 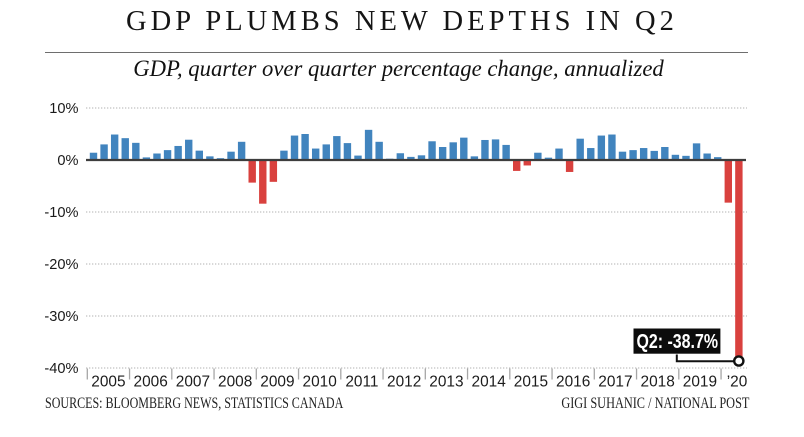 I want to click on svg-text: 2015, so click(x=531, y=382).